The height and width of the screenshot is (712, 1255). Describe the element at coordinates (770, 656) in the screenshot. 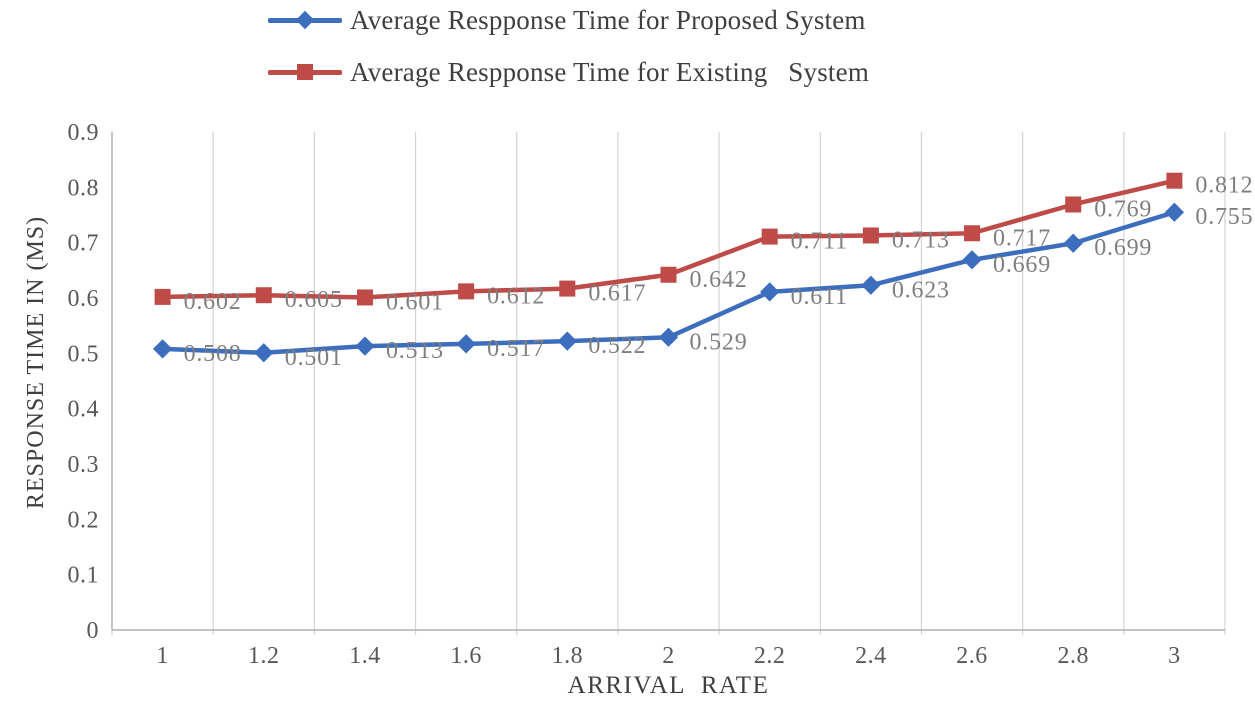

I see `x-tick-label: 2.2` at that location.